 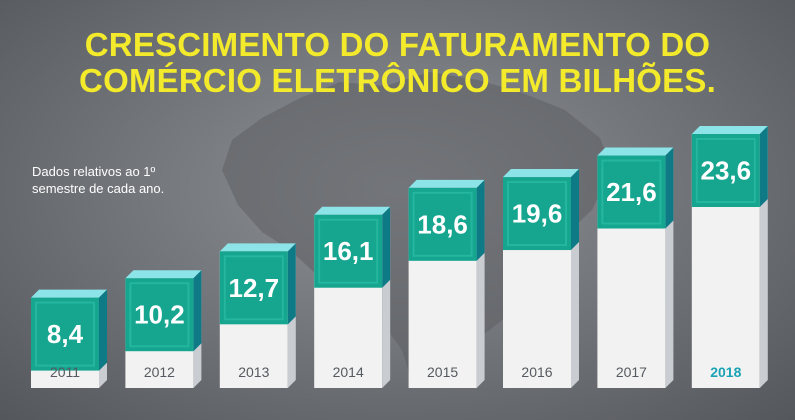 I want to click on year-label-2011: 2011, so click(x=65, y=372).